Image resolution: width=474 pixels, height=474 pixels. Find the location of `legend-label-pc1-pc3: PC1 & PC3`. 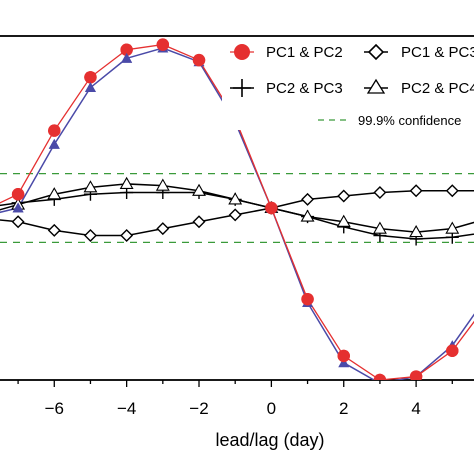

legend-label-pc1-pc3: PC1 & PC3 is located at coordinates (437, 52).